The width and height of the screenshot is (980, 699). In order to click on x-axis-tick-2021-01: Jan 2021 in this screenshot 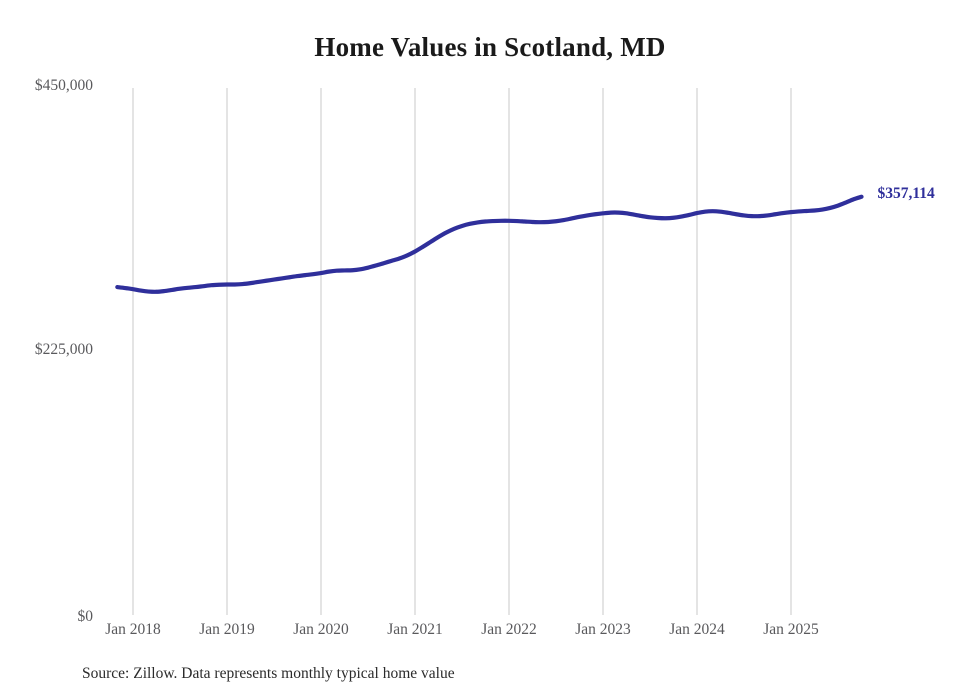, I will do `click(415, 629)`.